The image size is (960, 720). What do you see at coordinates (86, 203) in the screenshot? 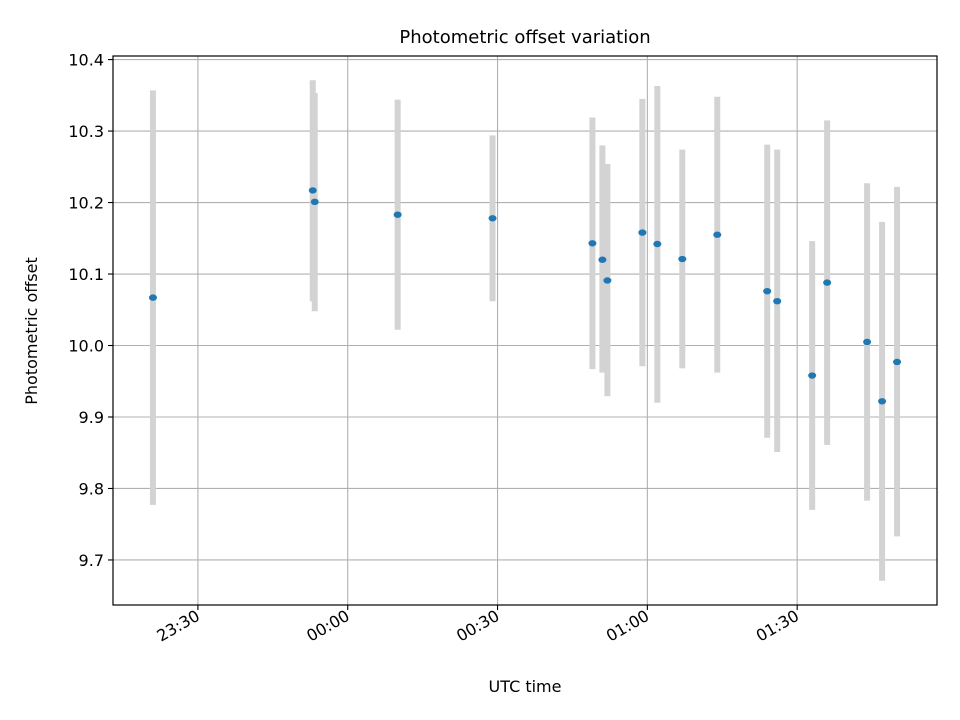
I see `y-tick-label: 10.2` at bounding box center [86, 203].